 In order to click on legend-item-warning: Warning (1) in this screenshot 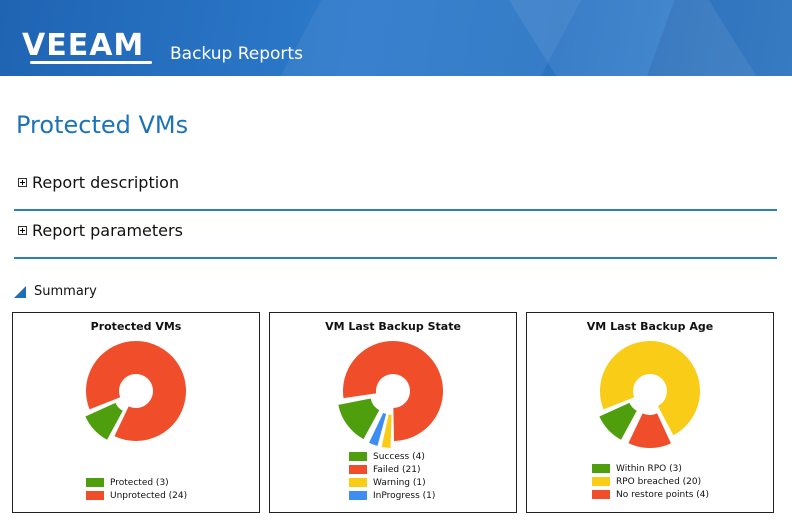, I will do `click(392, 482)`.